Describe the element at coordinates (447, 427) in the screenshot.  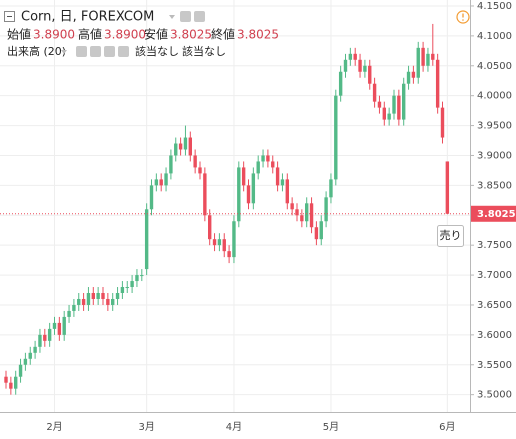
I see `x-tick-label: 6月` at that location.